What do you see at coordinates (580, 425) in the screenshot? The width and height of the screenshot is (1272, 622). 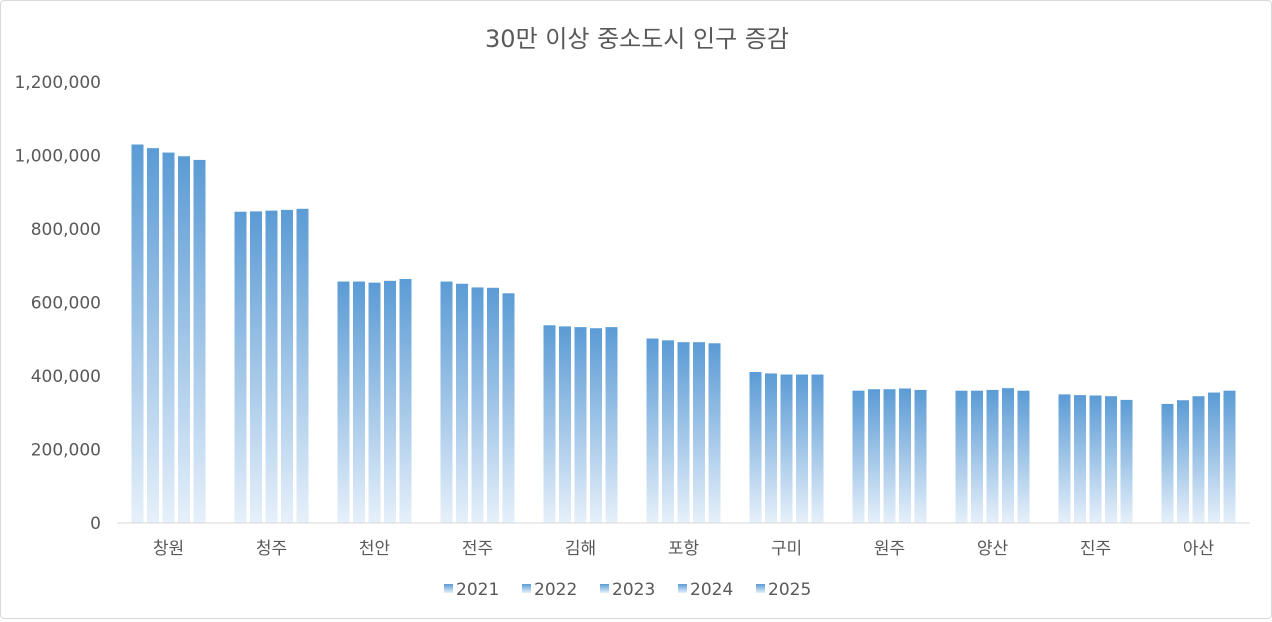 I see `bar-김해-2023` at bounding box center [580, 425].